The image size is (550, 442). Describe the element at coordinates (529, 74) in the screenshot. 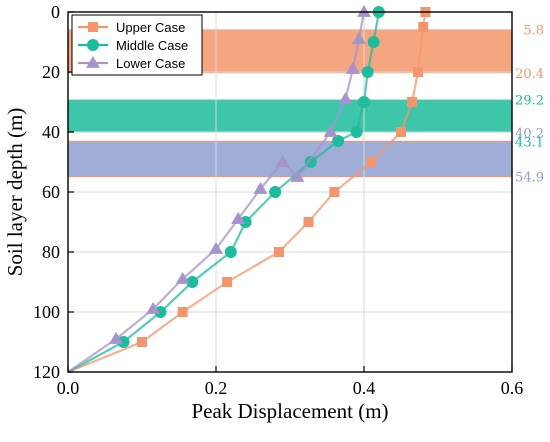

I see `band-boundary-label: 20.4` at that location.